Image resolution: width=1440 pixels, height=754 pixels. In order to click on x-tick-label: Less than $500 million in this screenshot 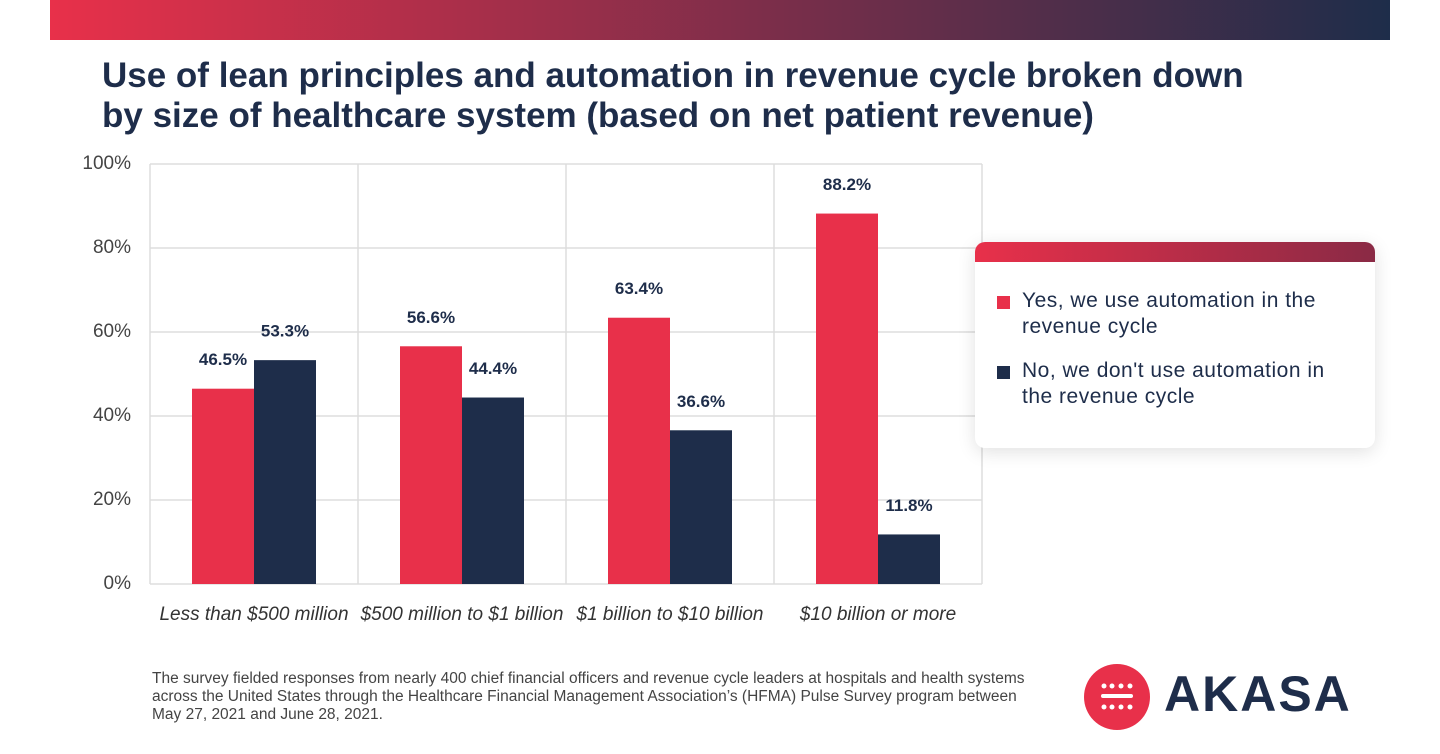, I will do `click(253, 614)`.